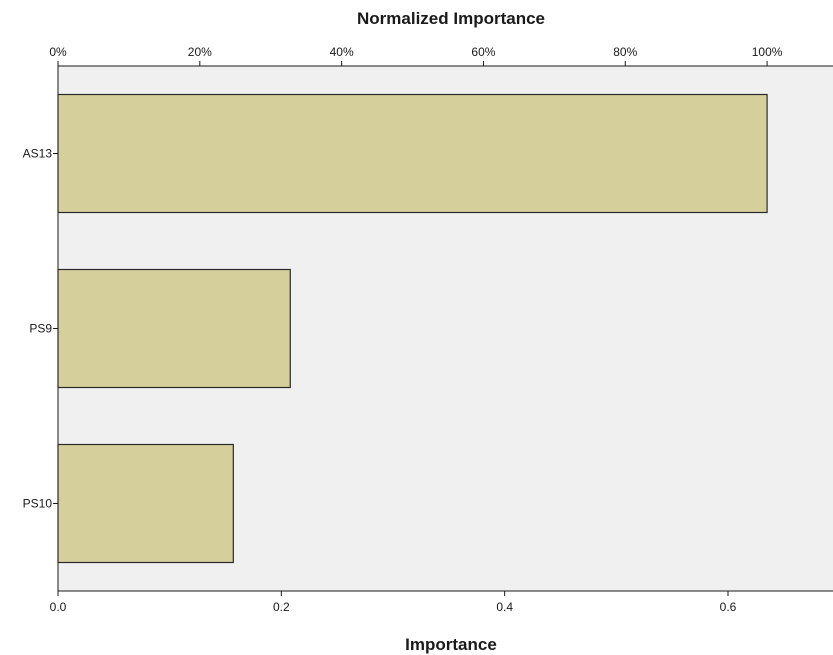  I want to click on top-tick-label-2: 40%, so click(342, 52).